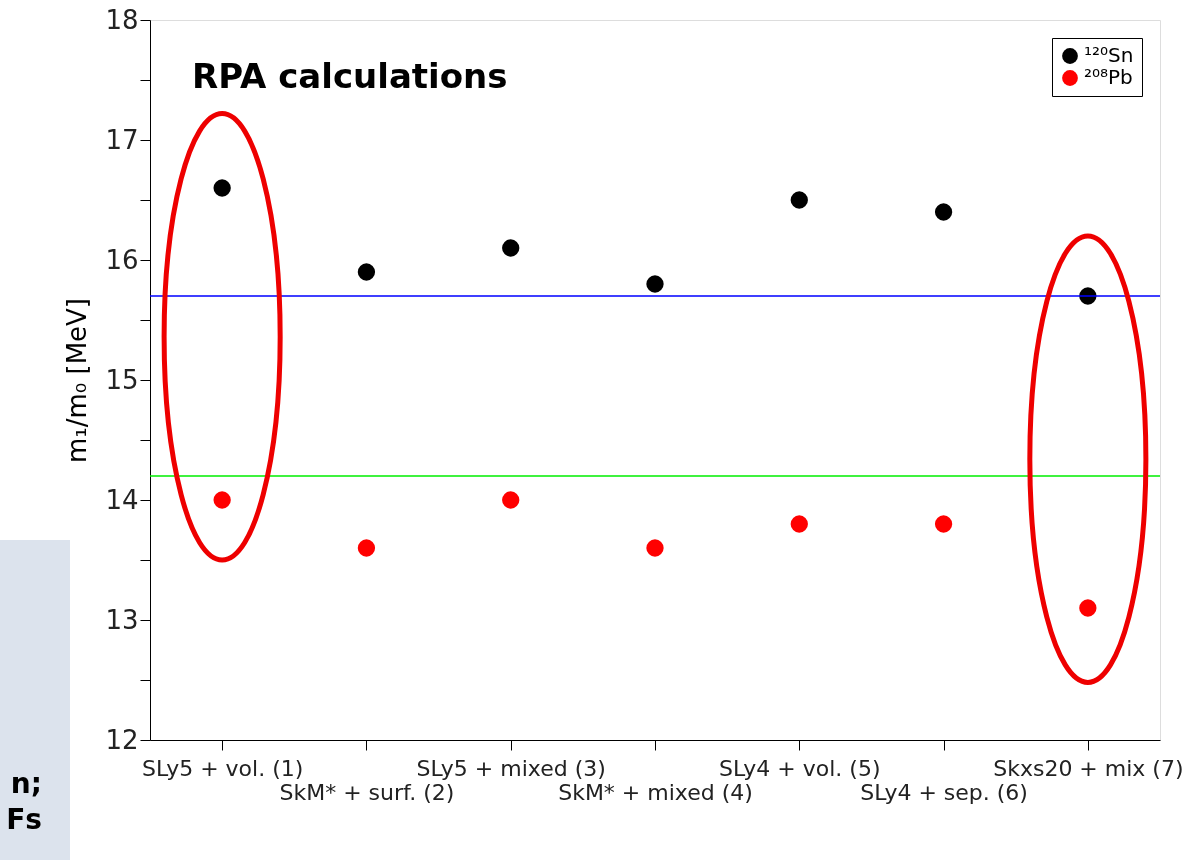  I want to click on x-tick-label: SLy5 + vol. (1), so click(222, 768).